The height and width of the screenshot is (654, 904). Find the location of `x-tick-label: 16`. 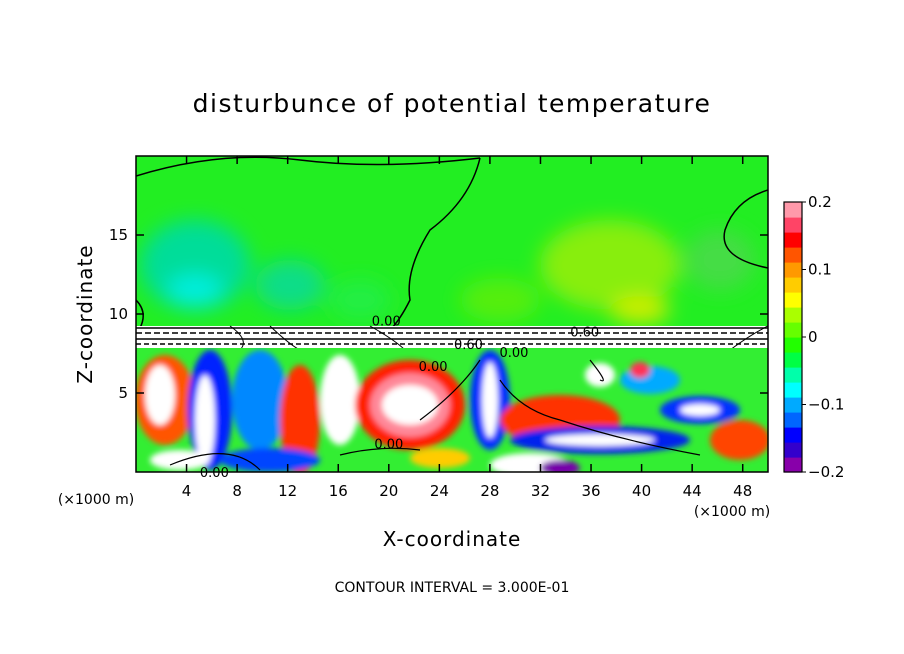

x-tick-label: 16 is located at coordinates (338, 491).